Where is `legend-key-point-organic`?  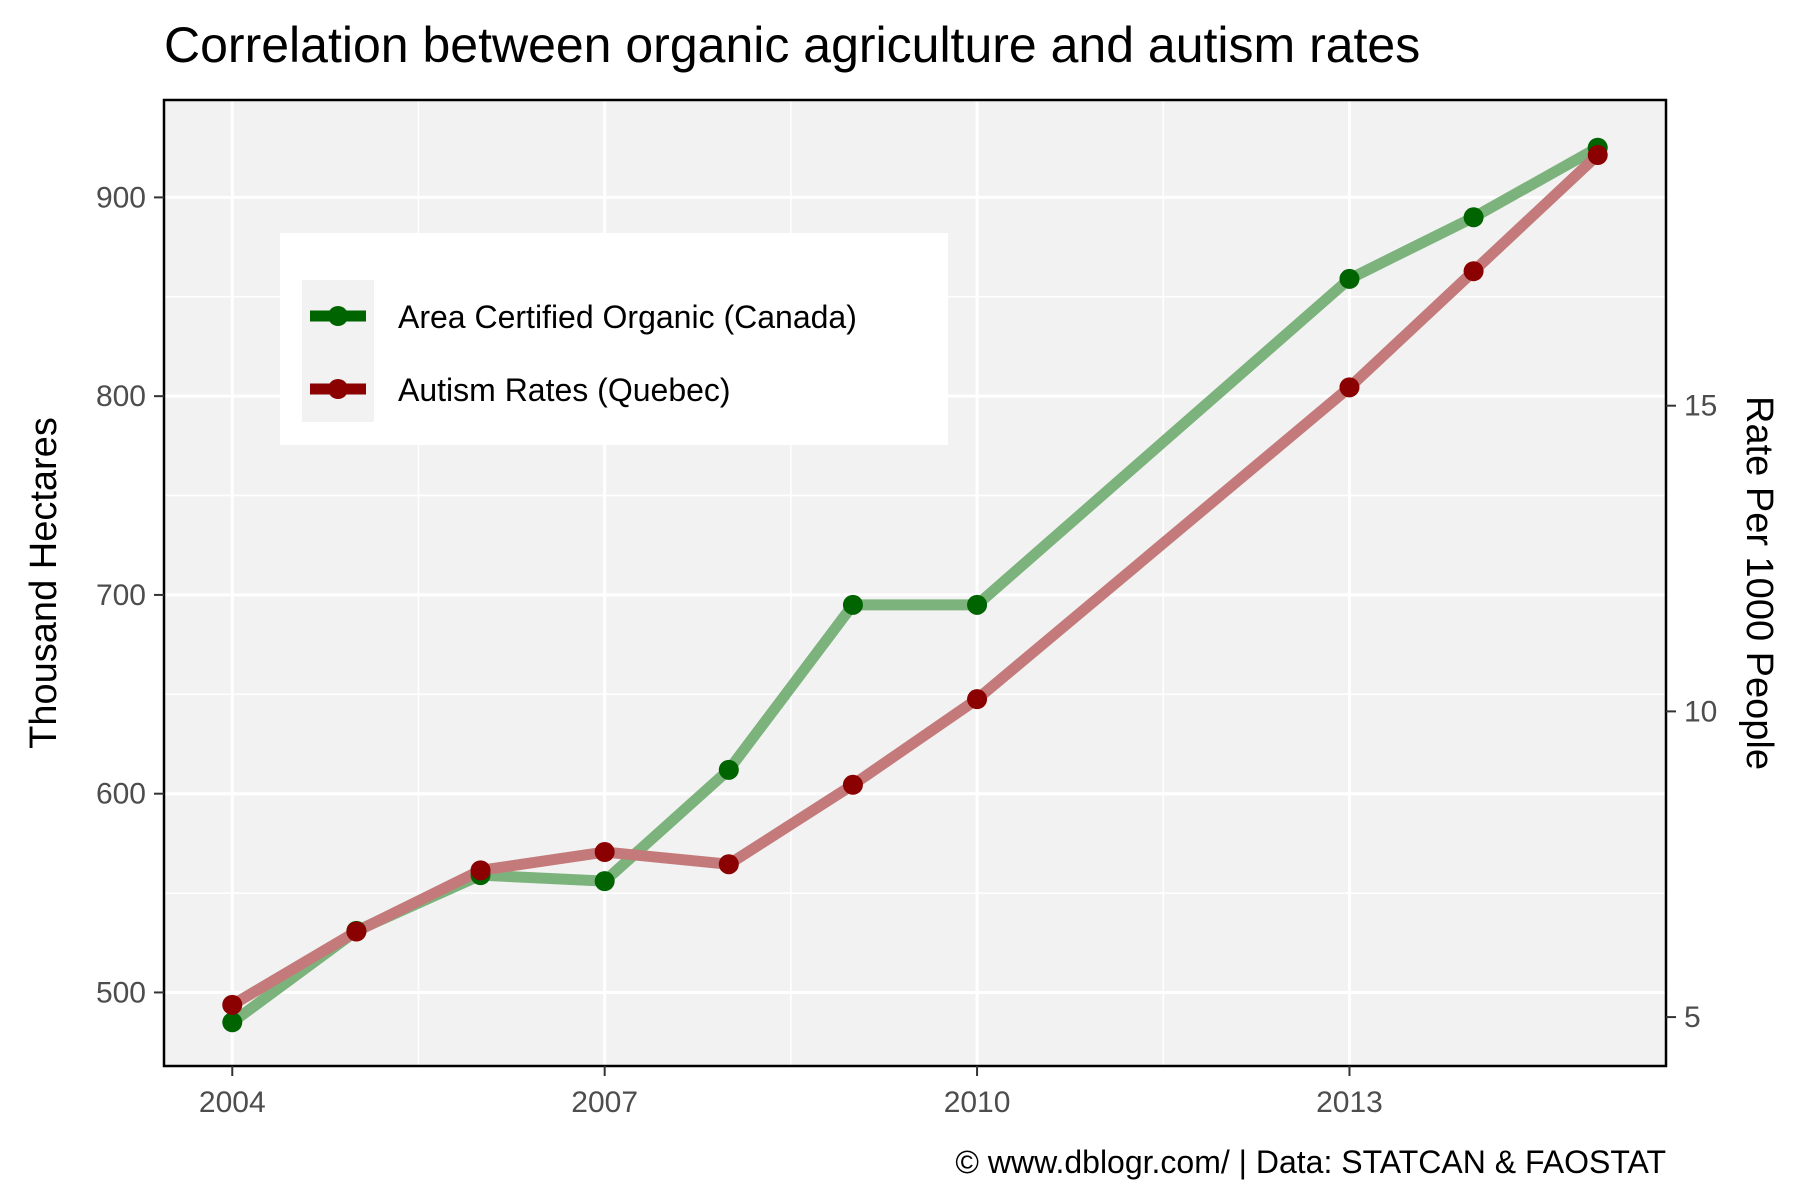 legend-key-point-organic is located at coordinates (338, 316).